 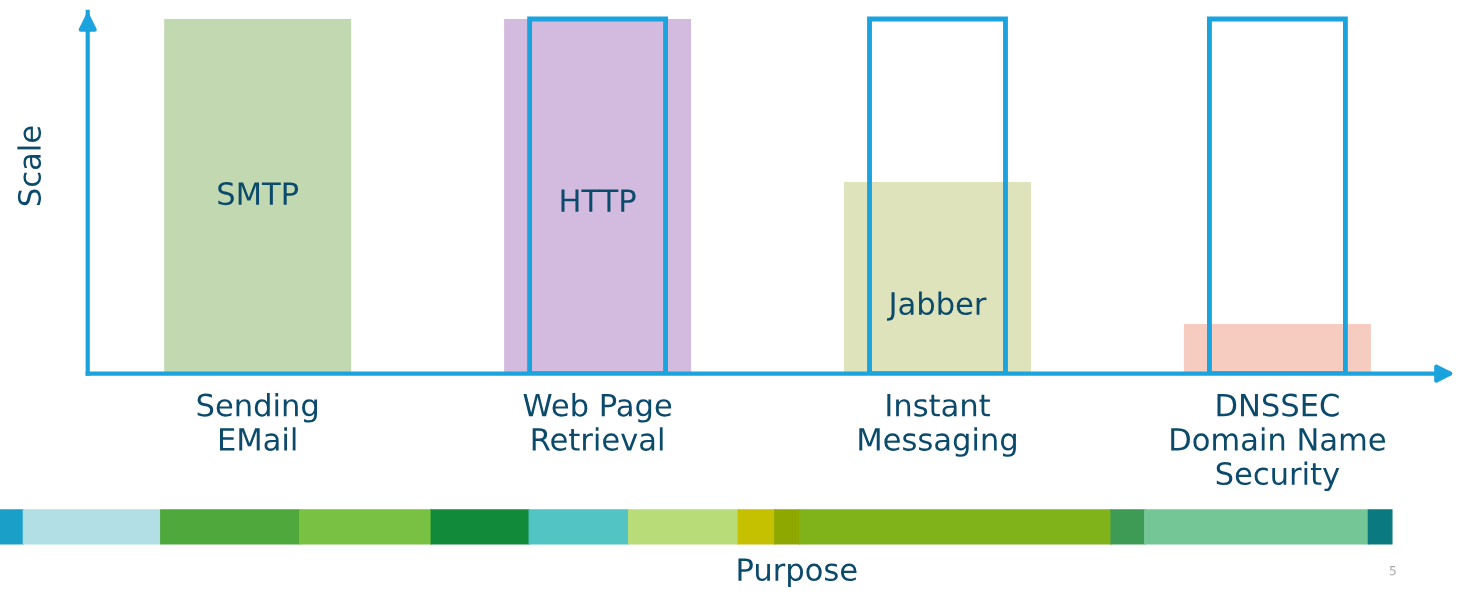 I want to click on x-tick-label: DNSSEC Domain Name Security, so click(x=1278, y=442).